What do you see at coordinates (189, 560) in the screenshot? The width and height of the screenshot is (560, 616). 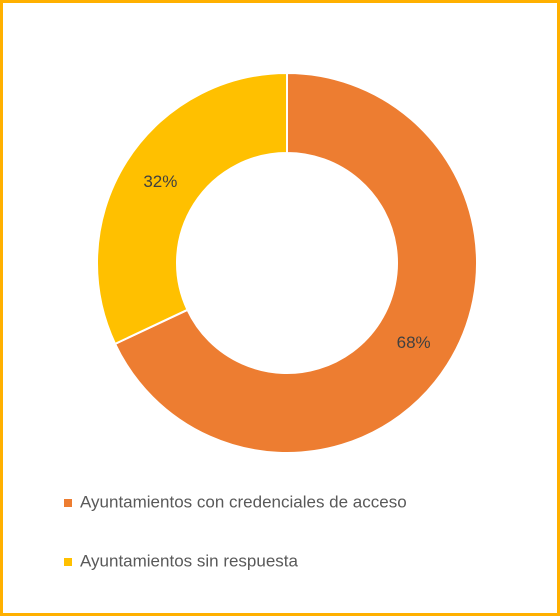 I see `legend-label: Ayuntamientos sin respuesta` at bounding box center [189, 560].